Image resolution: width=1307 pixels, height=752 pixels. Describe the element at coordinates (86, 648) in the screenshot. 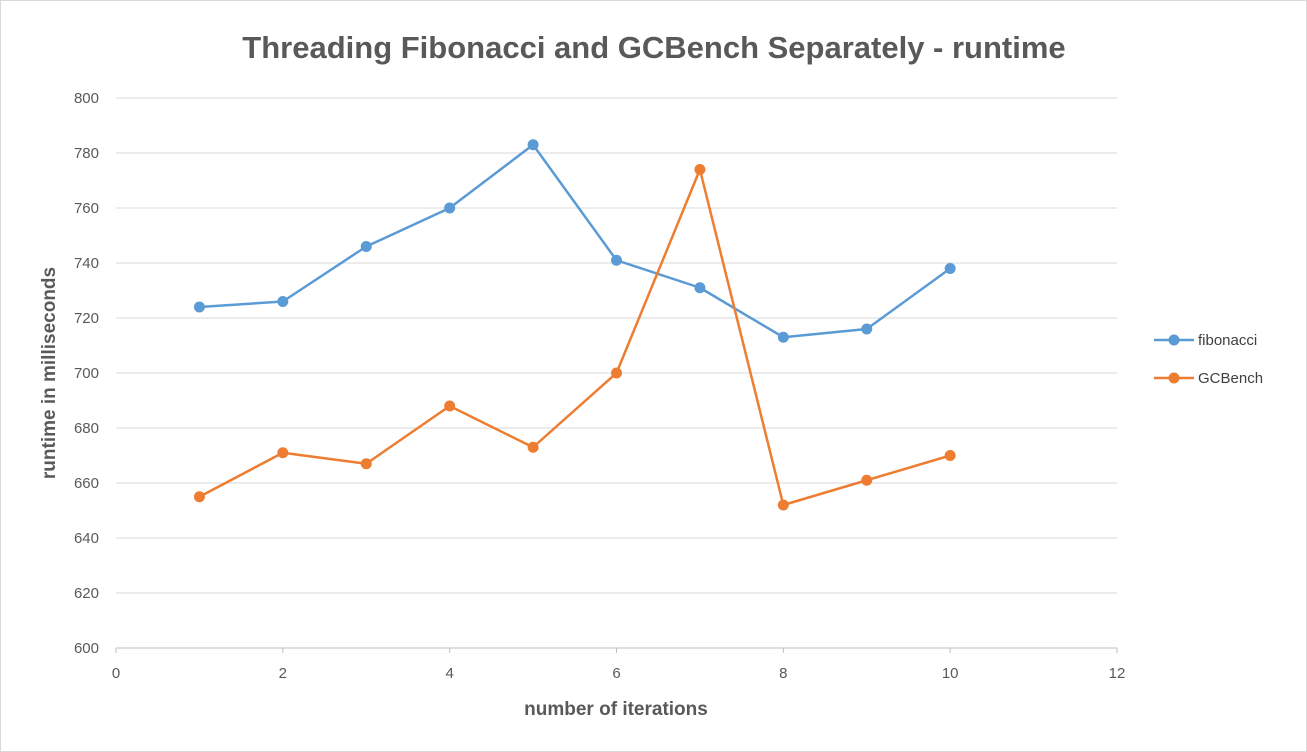

I see `y-tick-label: 600` at that location.